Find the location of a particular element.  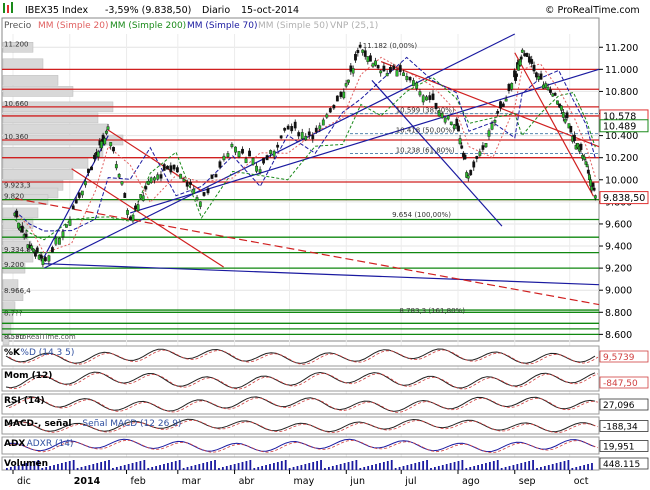

indicator-name: Volumen is located at coordinates (26, 464).